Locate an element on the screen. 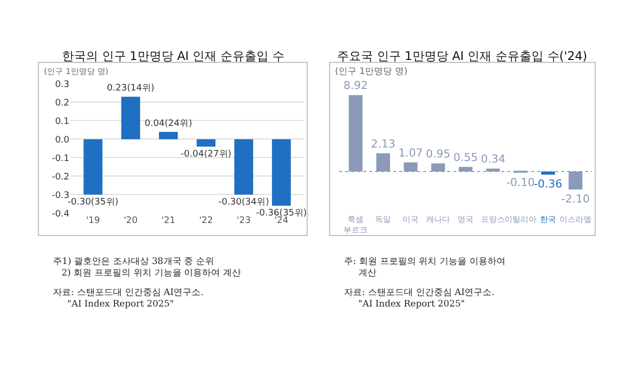 The width and height of the screenshot is (640, 367). x-tick-label: '24 is located at coordinates (281, 221).